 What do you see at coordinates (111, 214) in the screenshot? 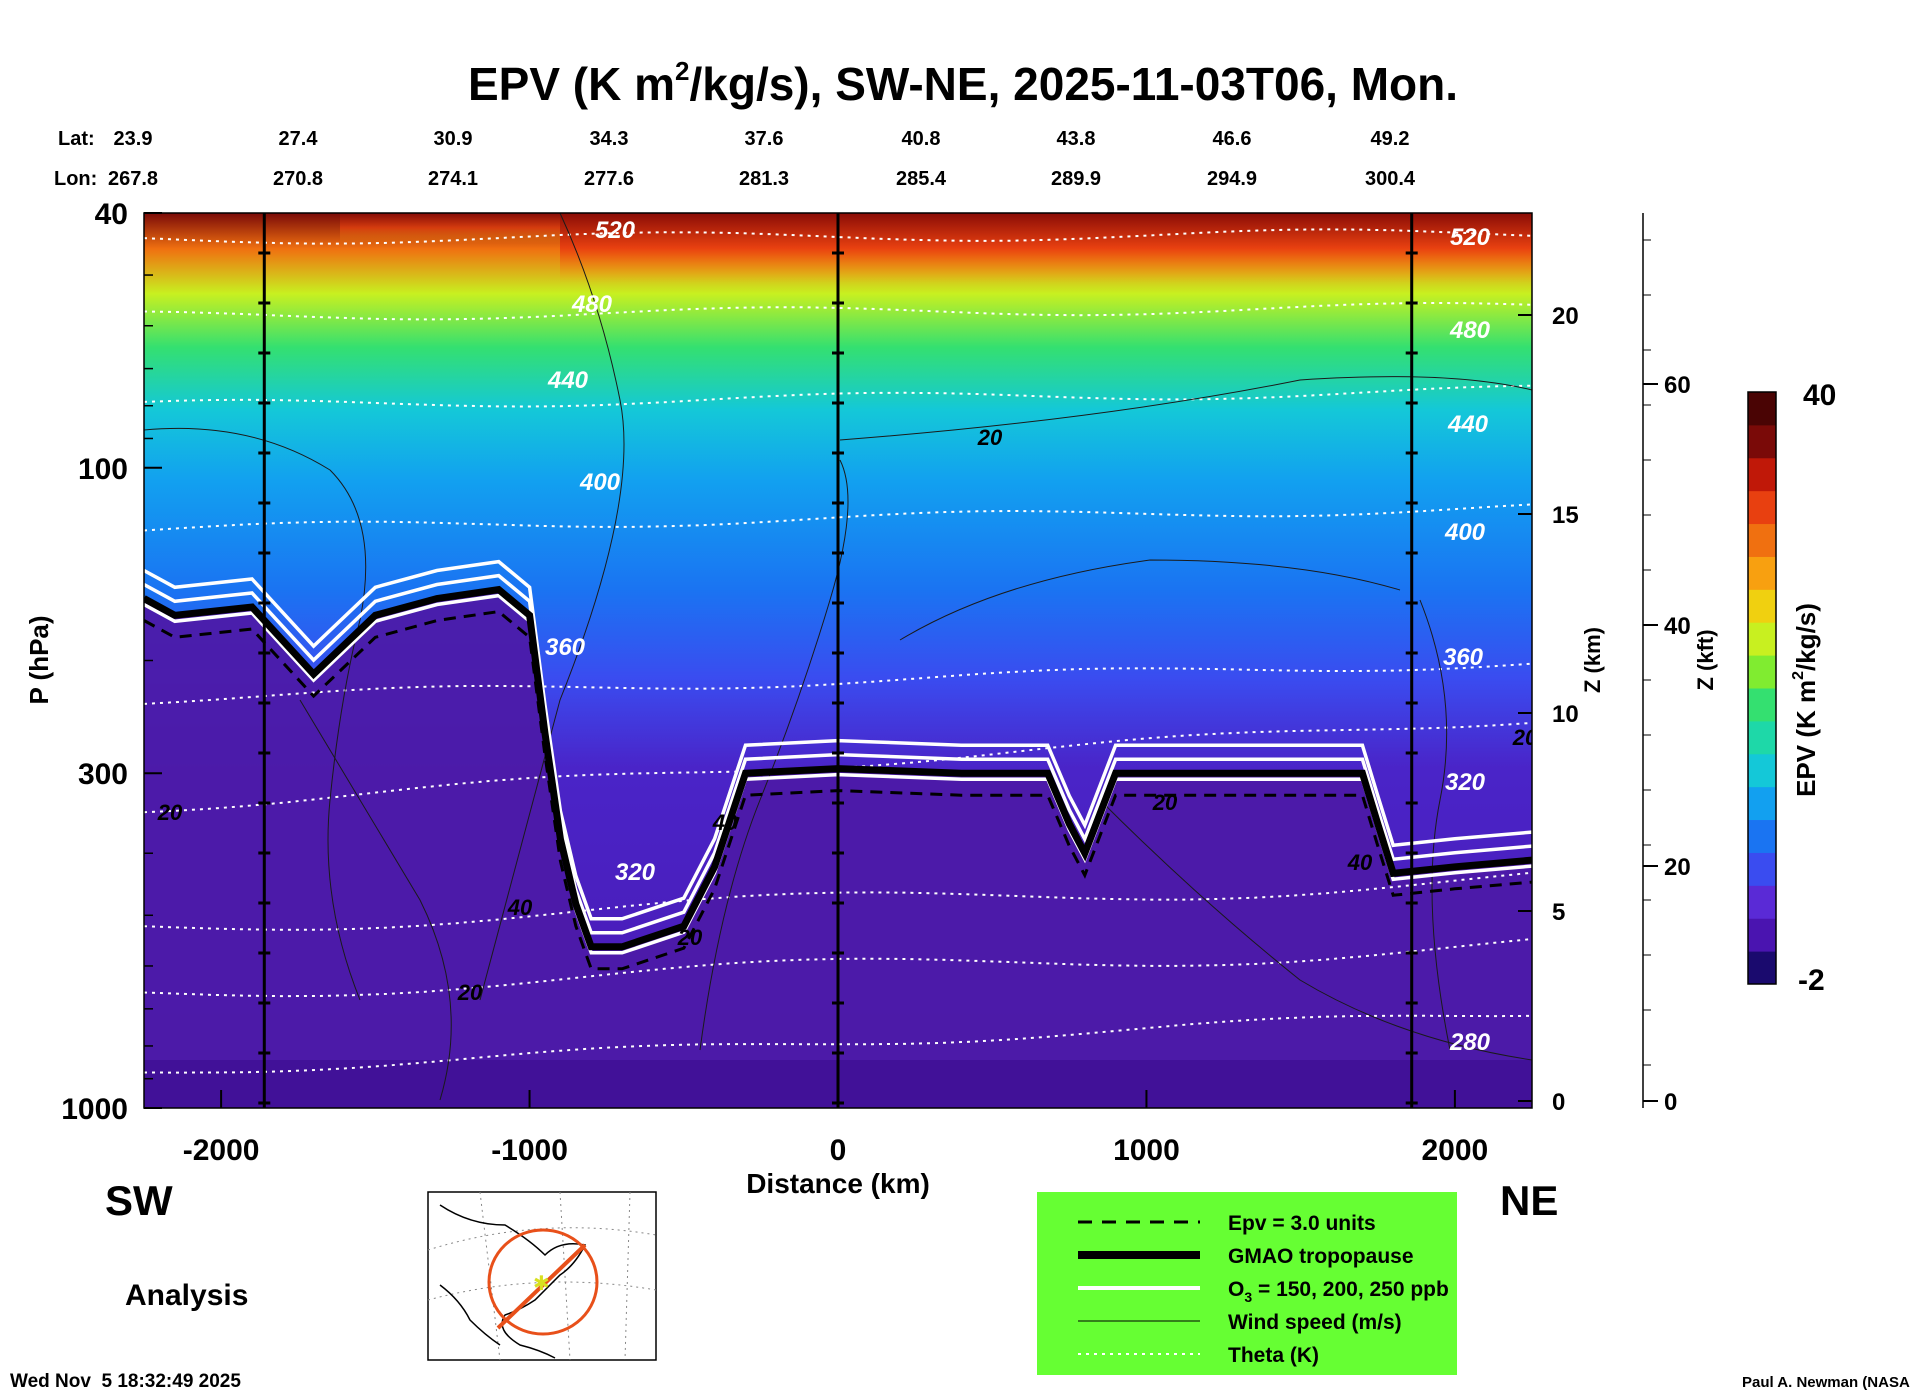
I see `pressure-tick-label: 40` at bounding box center [111, 214].